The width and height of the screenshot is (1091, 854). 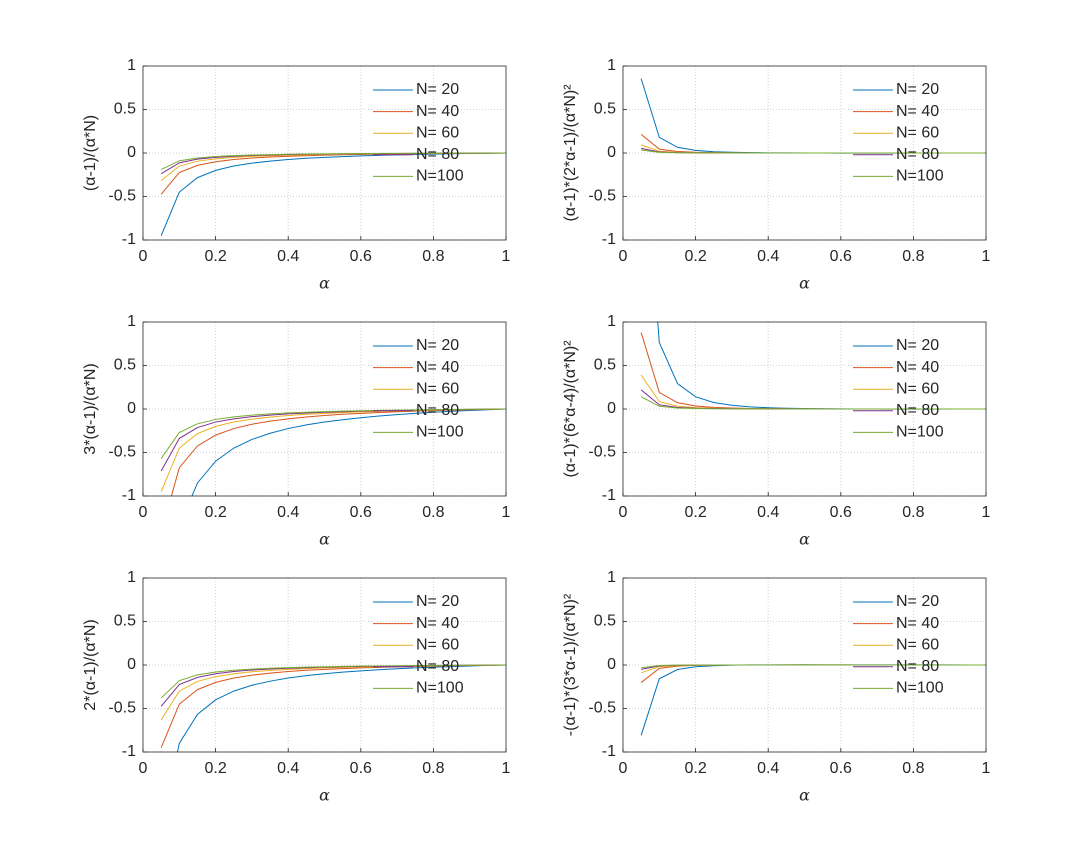 What do you see at coordinates (804, 283) in the screenshot?
I see `x-axis-label: α` at bounding box center [804, 283].